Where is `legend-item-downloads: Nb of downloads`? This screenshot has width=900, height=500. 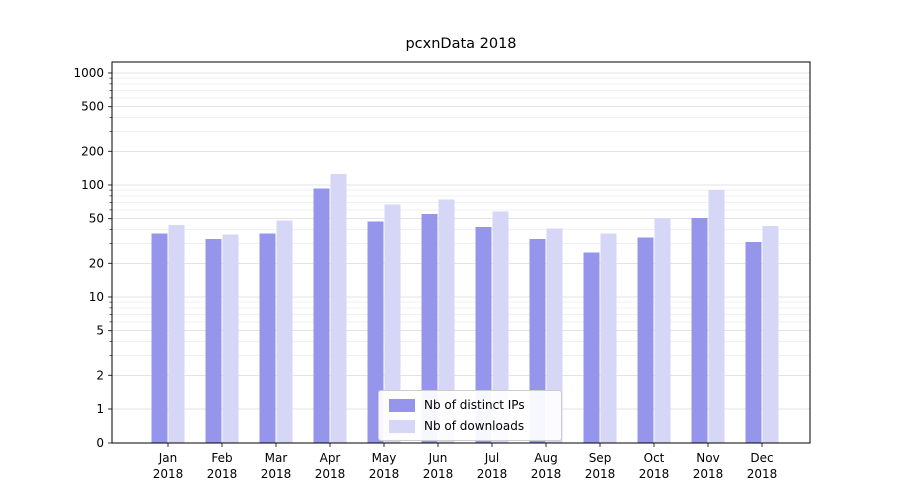 legend-item-downloads: Nb of downloads is located at coordinates (468, 426).